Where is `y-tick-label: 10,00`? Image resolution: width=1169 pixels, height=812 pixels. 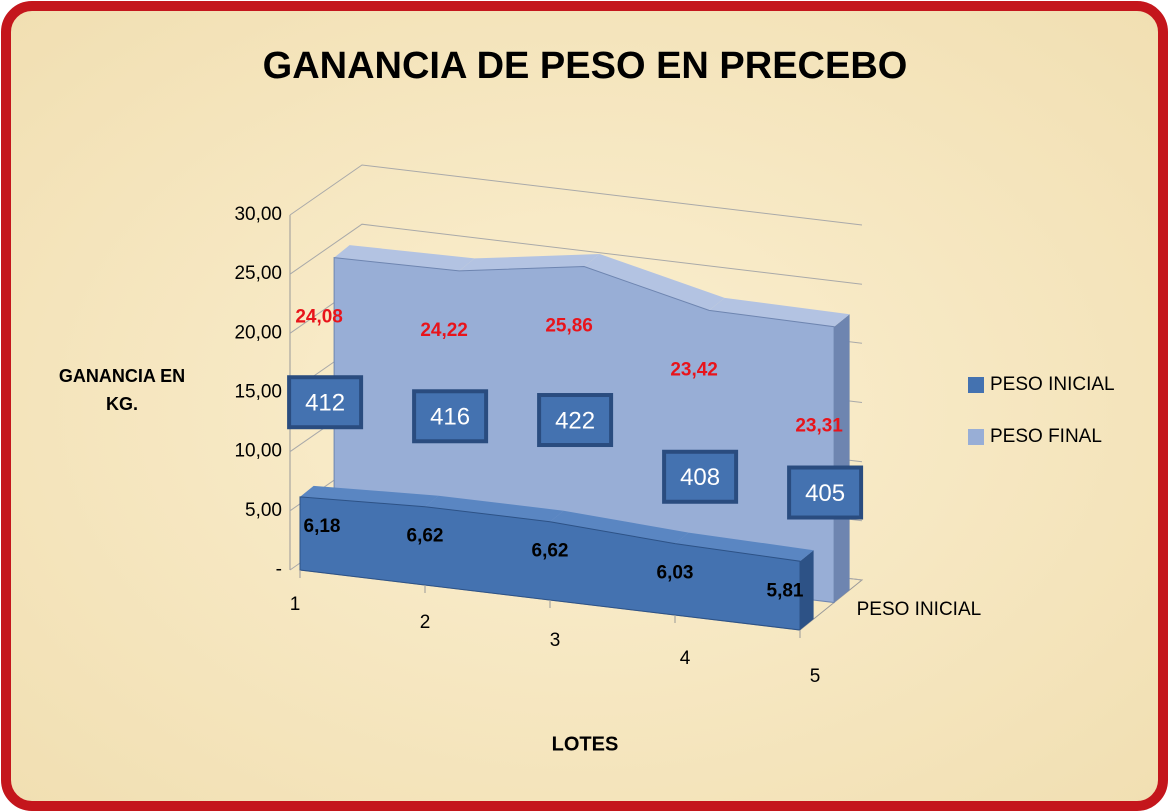
y-tick-label: 10,00 is located at coordinates (258, 451).